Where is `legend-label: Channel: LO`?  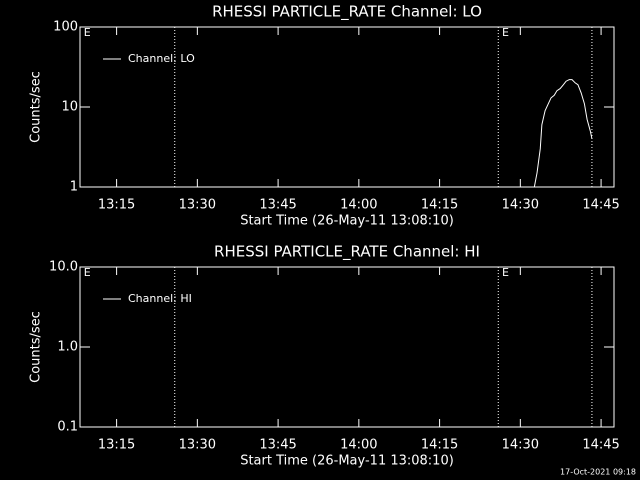 legend-label: Channel: LO is located at coordinates (161, 58).